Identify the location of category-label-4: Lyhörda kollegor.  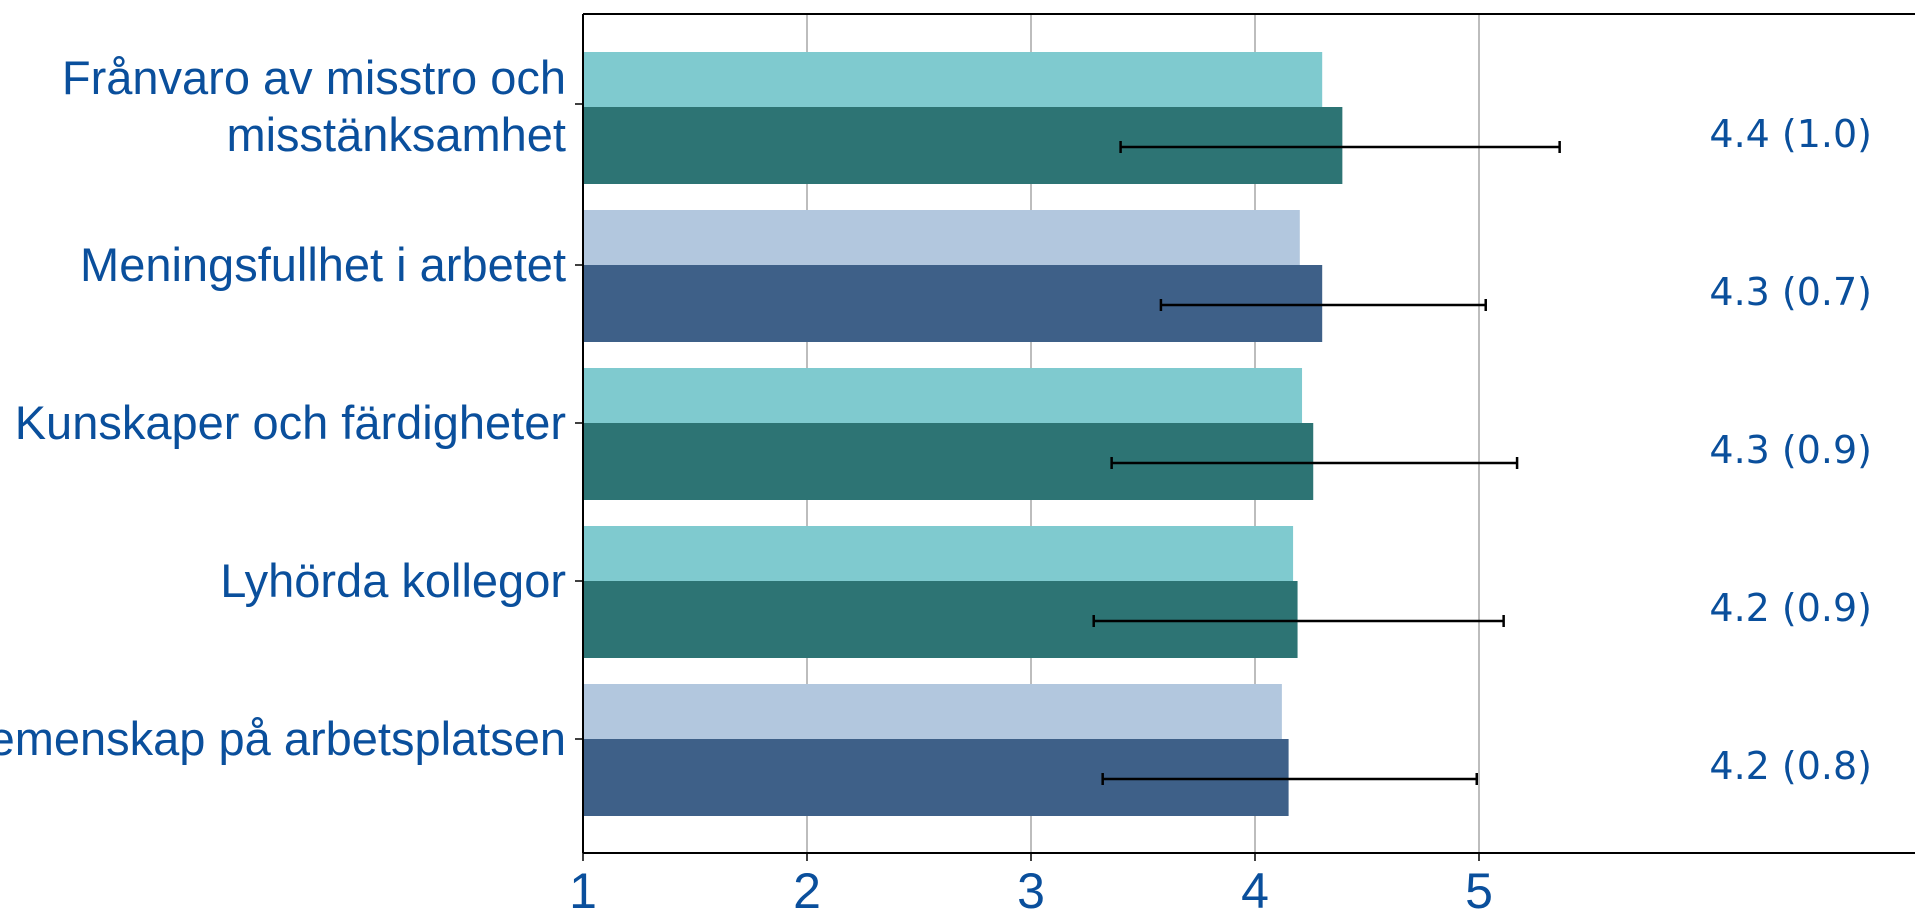
(393, 580).